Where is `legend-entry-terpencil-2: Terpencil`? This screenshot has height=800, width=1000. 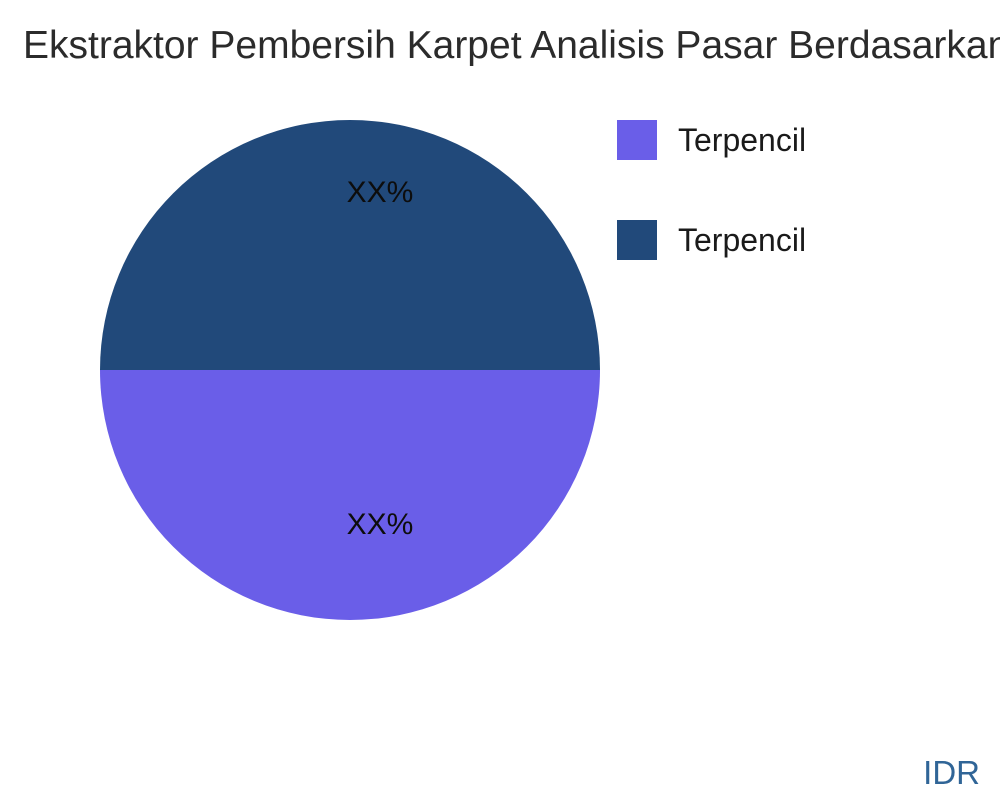
legend-entry-terpencil-2: Terpencil is located at coordinates (711, 240).